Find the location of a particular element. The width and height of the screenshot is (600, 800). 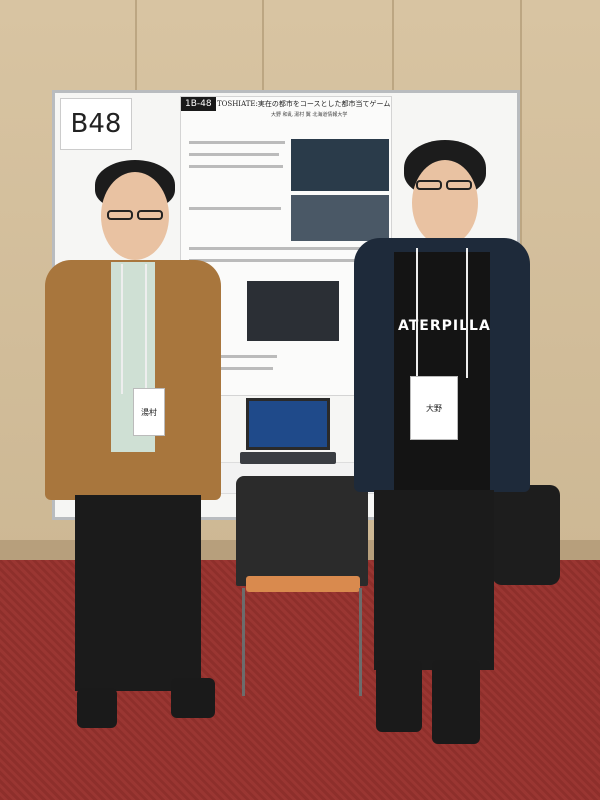

poster-city-image is located at coordinates (340, 218).